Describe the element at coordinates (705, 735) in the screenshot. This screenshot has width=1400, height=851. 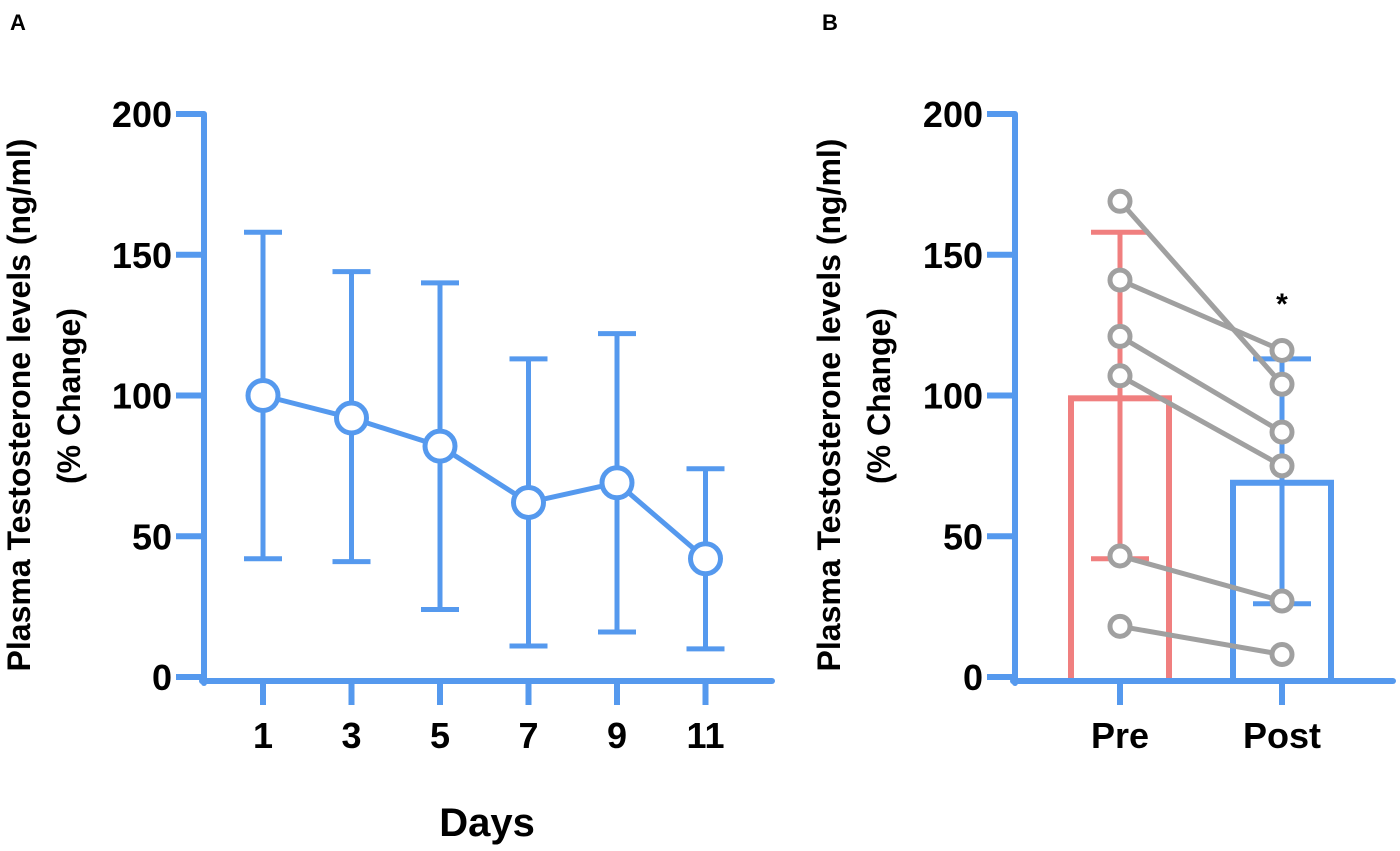
I see `panel-a-xtick-label: 11` at that location.